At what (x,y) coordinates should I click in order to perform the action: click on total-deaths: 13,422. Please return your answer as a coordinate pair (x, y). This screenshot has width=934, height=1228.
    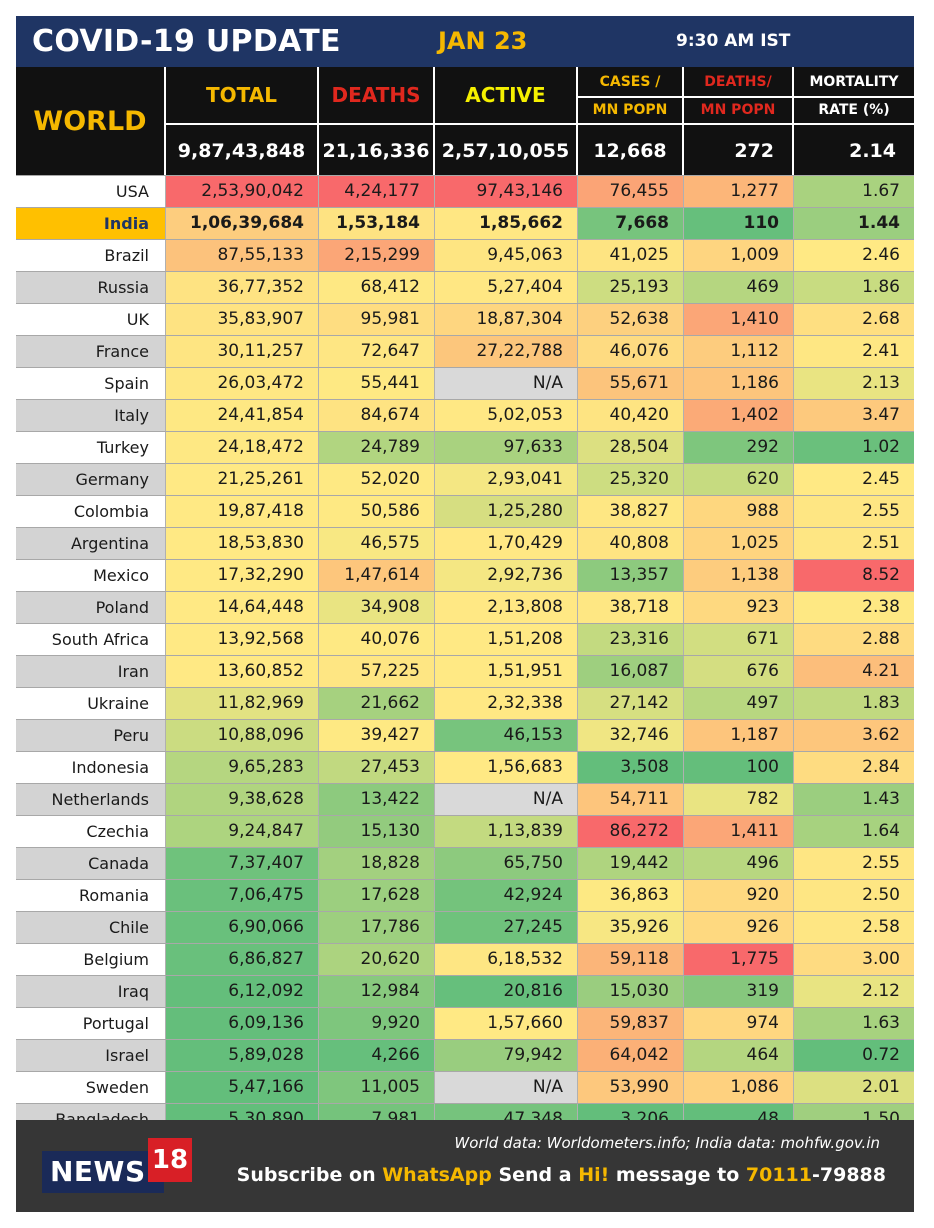
    Looking at the image, I should click on (377, 799).